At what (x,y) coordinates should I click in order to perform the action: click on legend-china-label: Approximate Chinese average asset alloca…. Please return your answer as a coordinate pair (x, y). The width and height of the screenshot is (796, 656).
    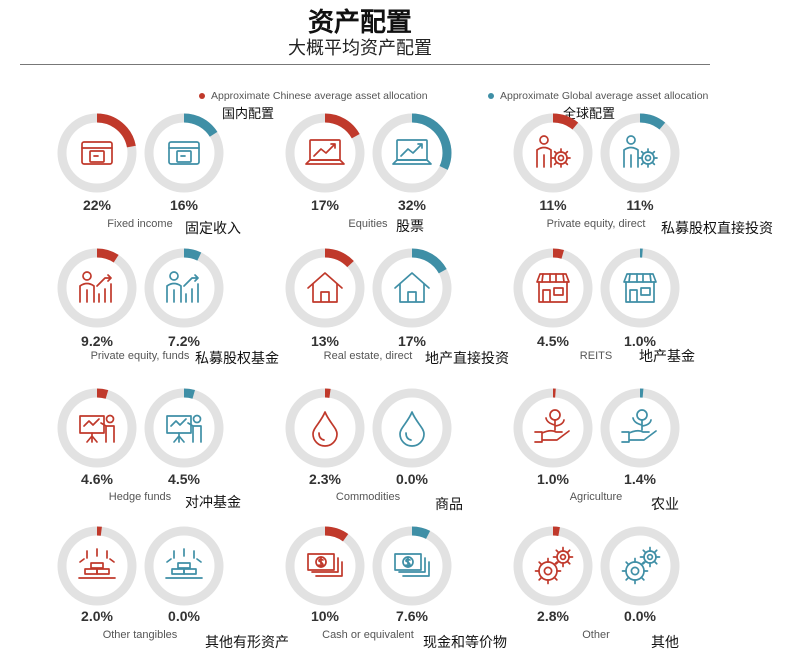
    Looking at the image, I should click on (319, 96).